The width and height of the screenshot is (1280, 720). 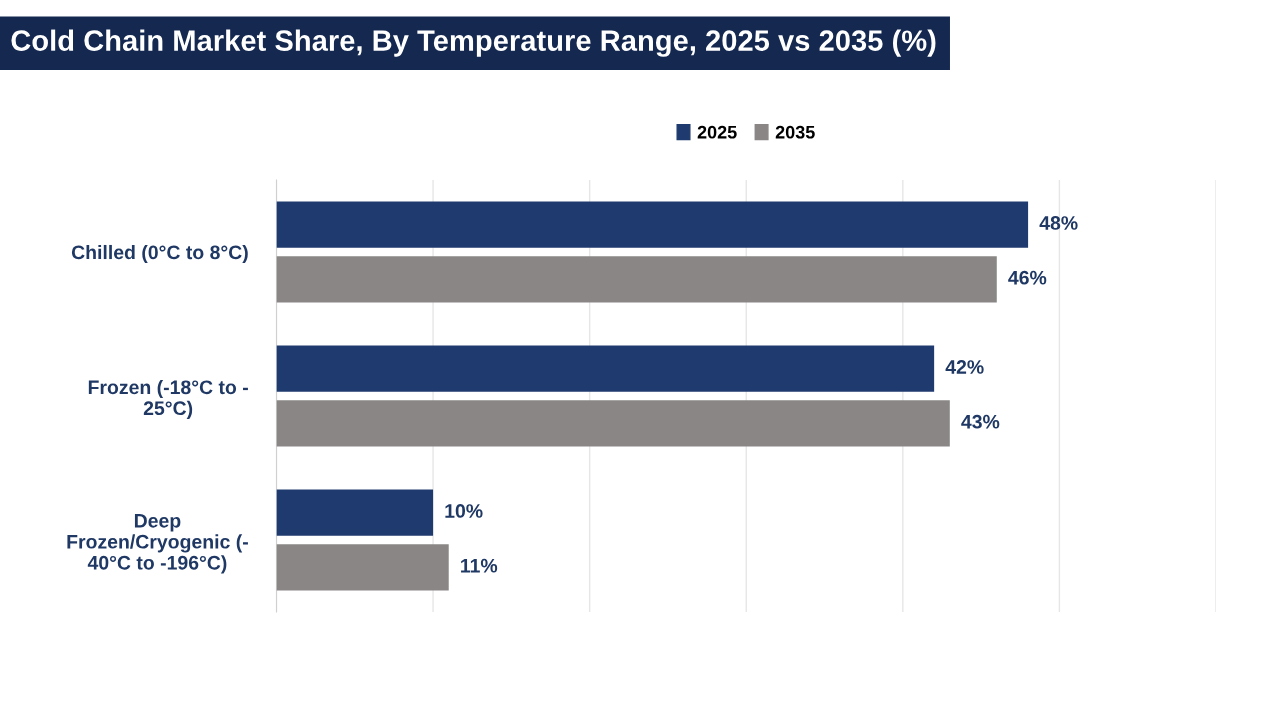 What do you see at coordinates (1027, 277) in the screenshot?
I see `data-label: 46%` at bounding box center [1027, 277].